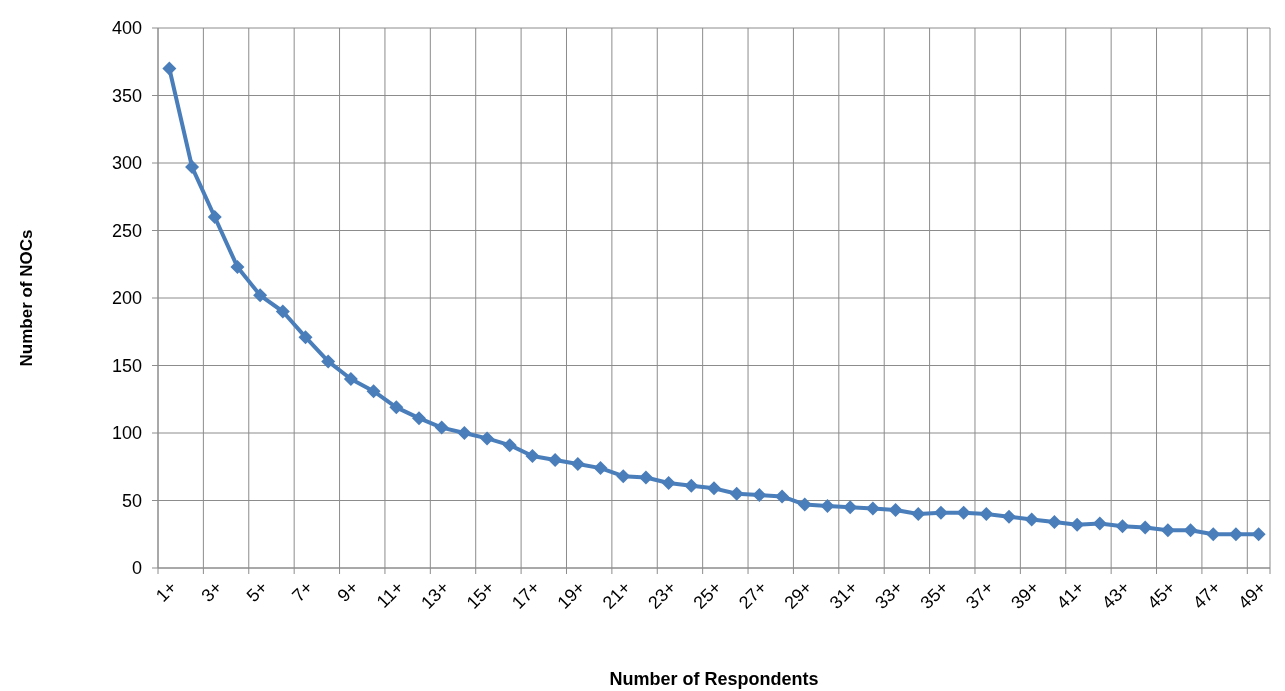 The image size is (1285, 691). I want to click on x-tick-label: 21+, so click(616, 595).